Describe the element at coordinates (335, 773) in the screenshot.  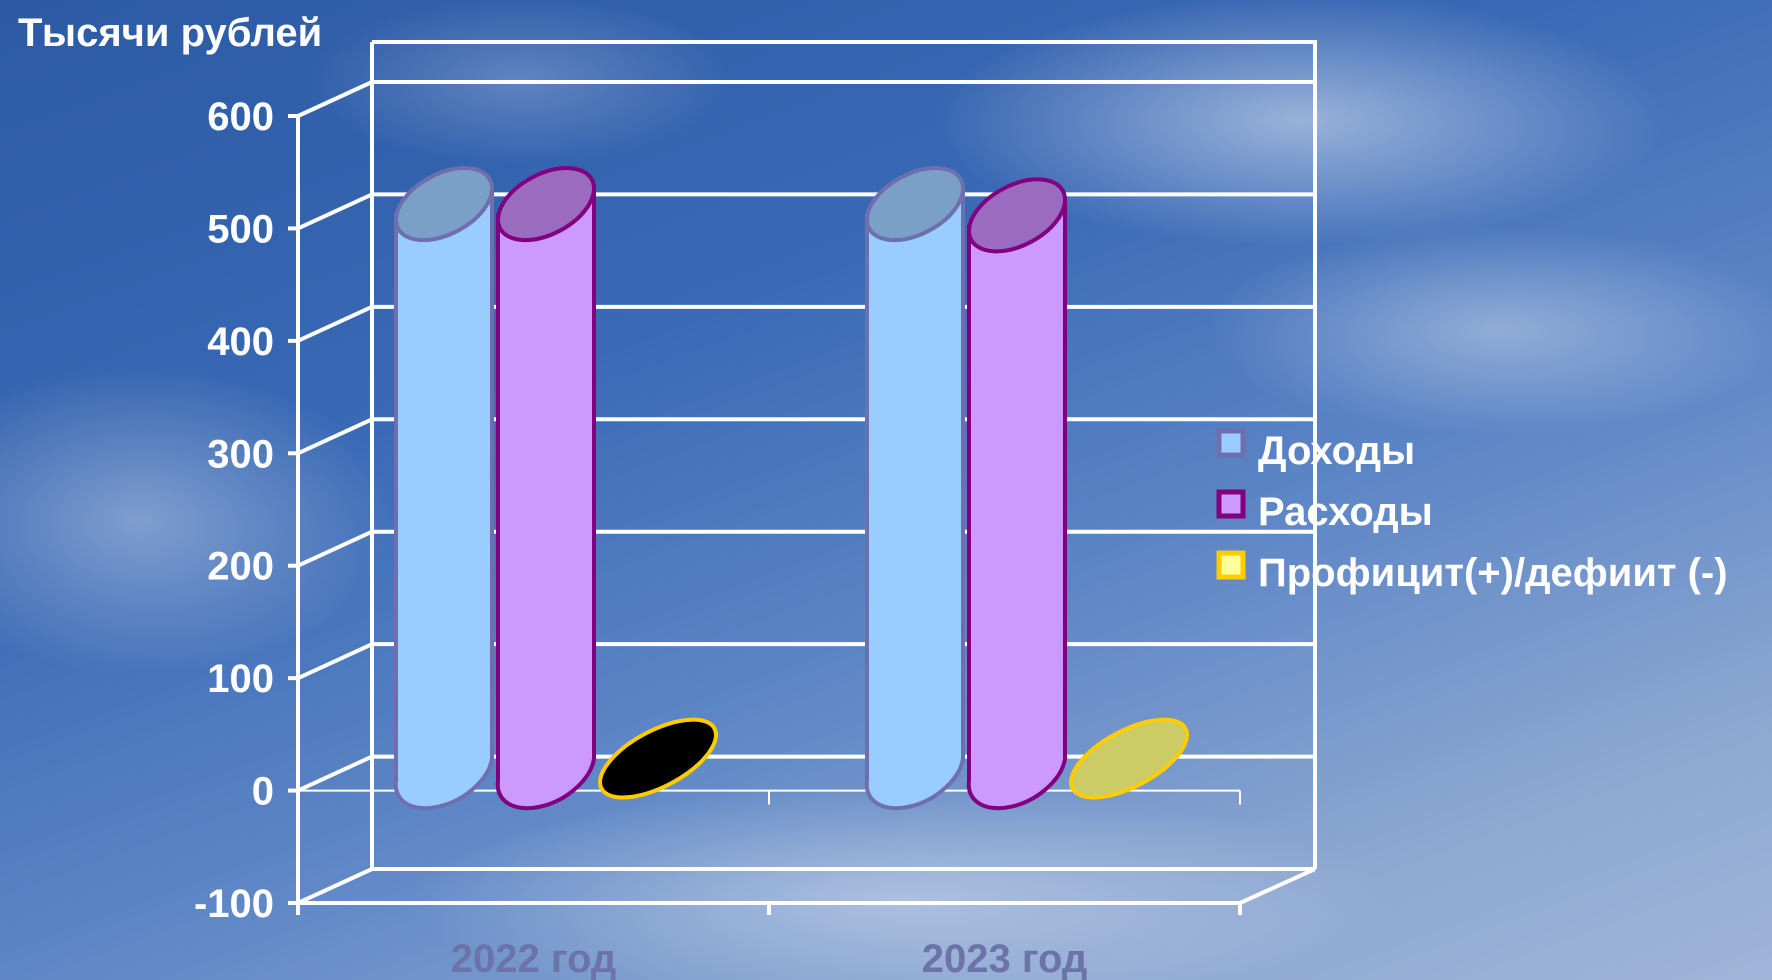
I see `zero-line-side` at that location.